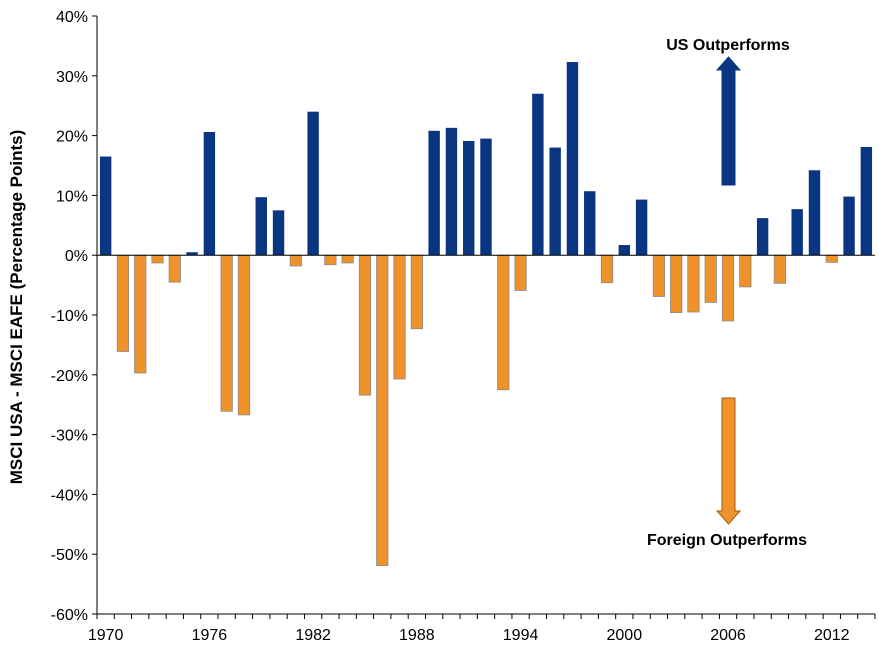  Describe the element at coordinates (416, 292) in the screenshot. I see `bar-1988` at that location.